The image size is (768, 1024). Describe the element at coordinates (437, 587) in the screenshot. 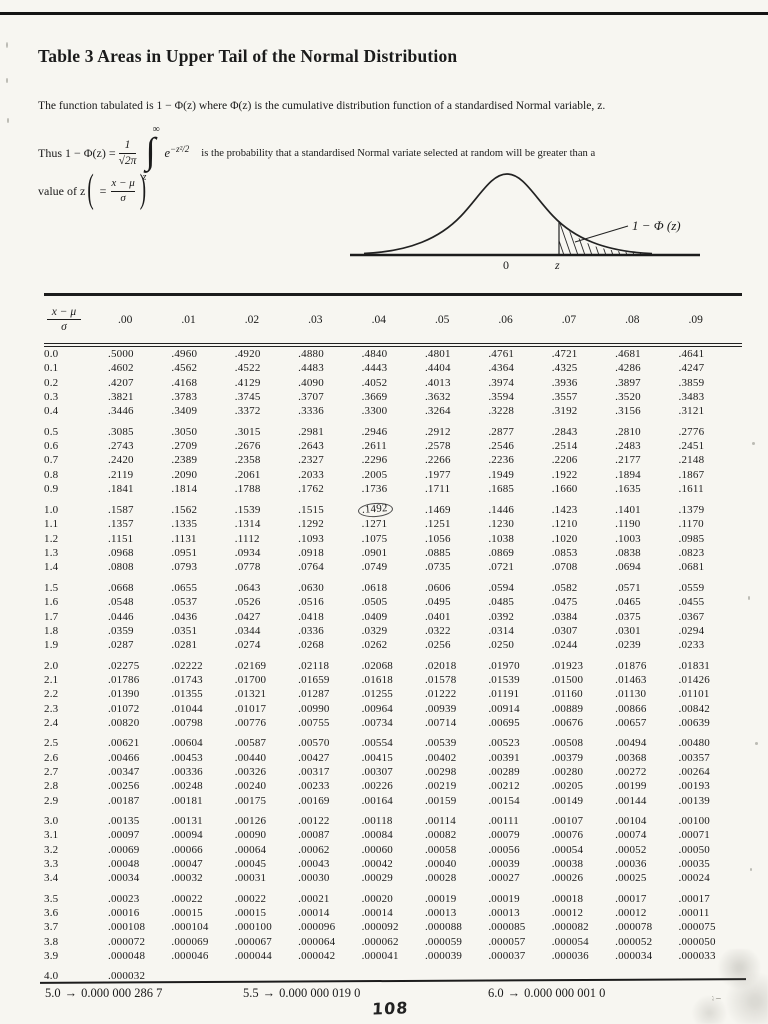

I see `table-cell: .0606` at that location.